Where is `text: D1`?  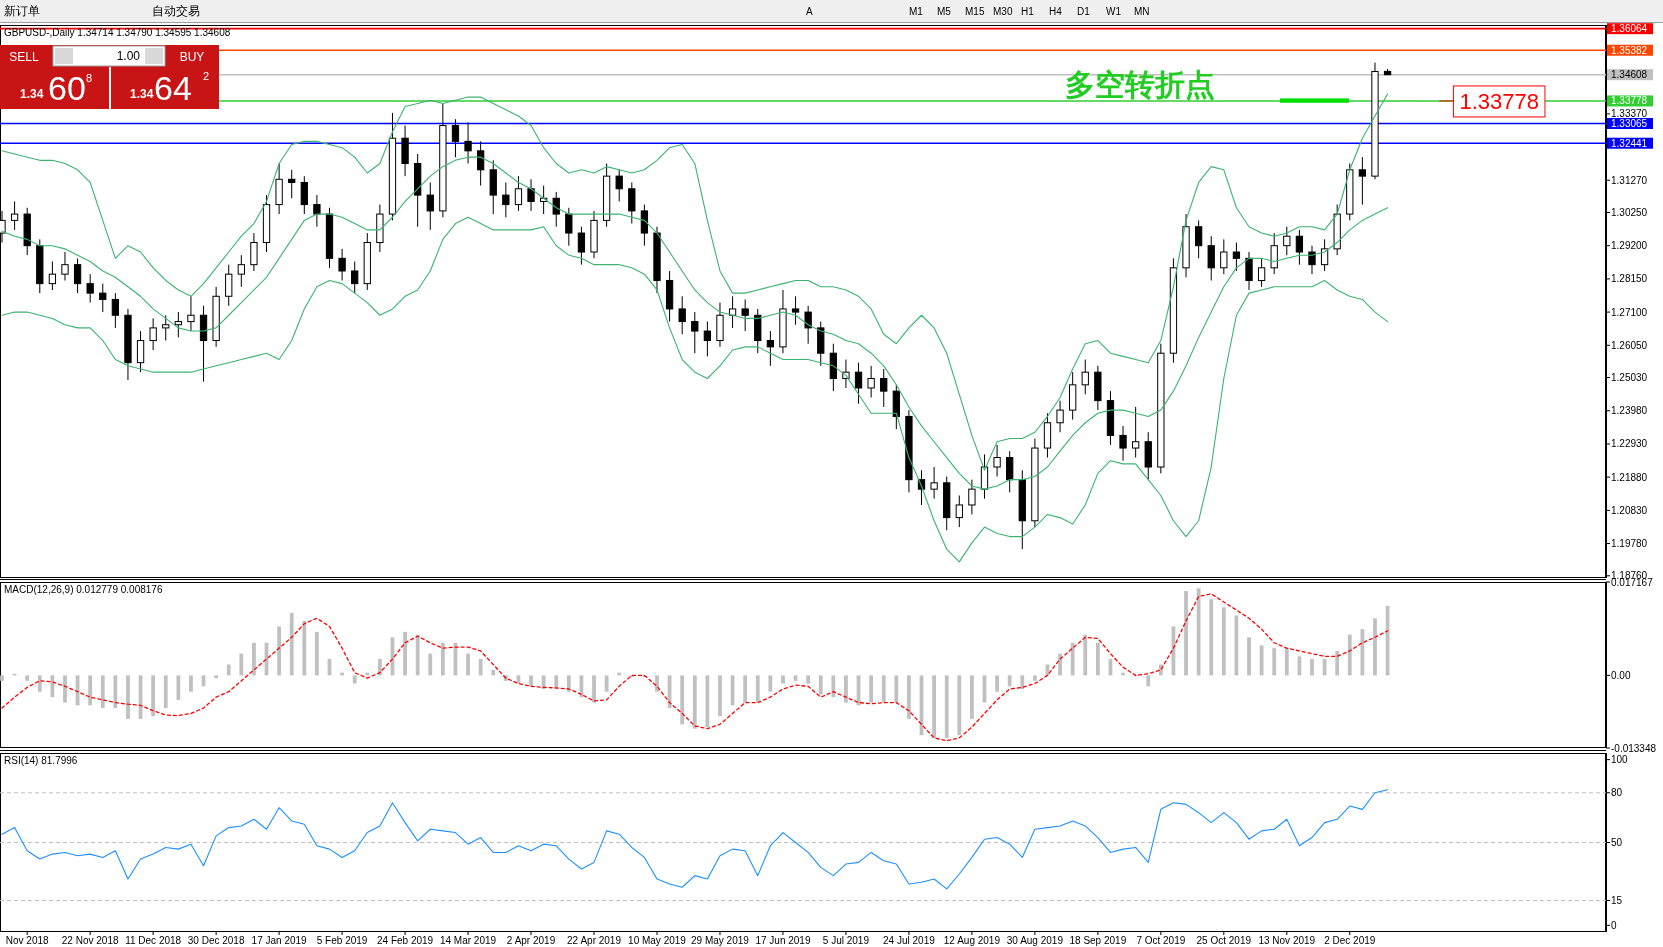
text: D1 is located at coordinates (1084, 11).